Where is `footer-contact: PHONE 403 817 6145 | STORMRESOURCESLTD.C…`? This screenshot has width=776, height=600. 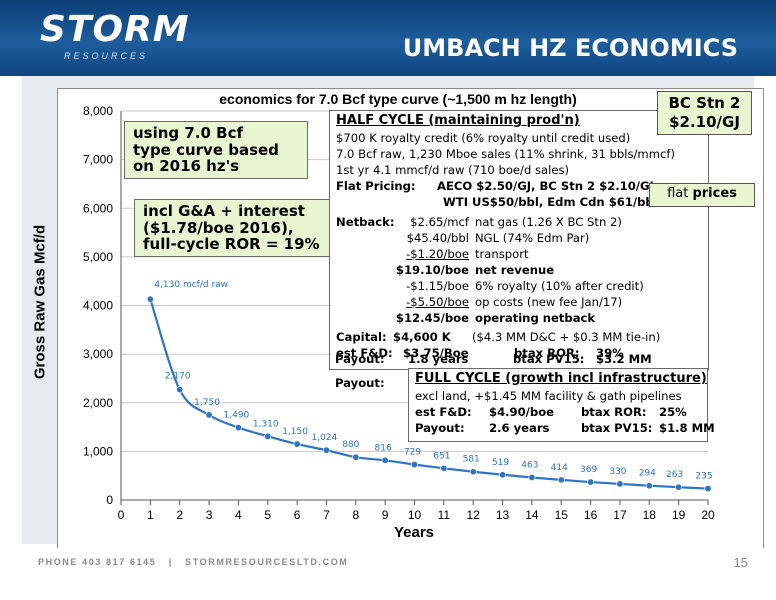 footer-contact: PHONE 403 817 6145 | STORMRESOURCESLTD.C… is located at coordinates (193, 562).